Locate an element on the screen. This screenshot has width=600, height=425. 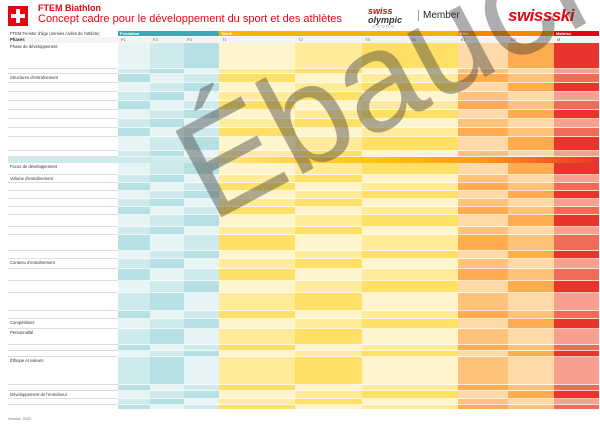
phase-code-E1: E1 is located at coordinates (463, 39).